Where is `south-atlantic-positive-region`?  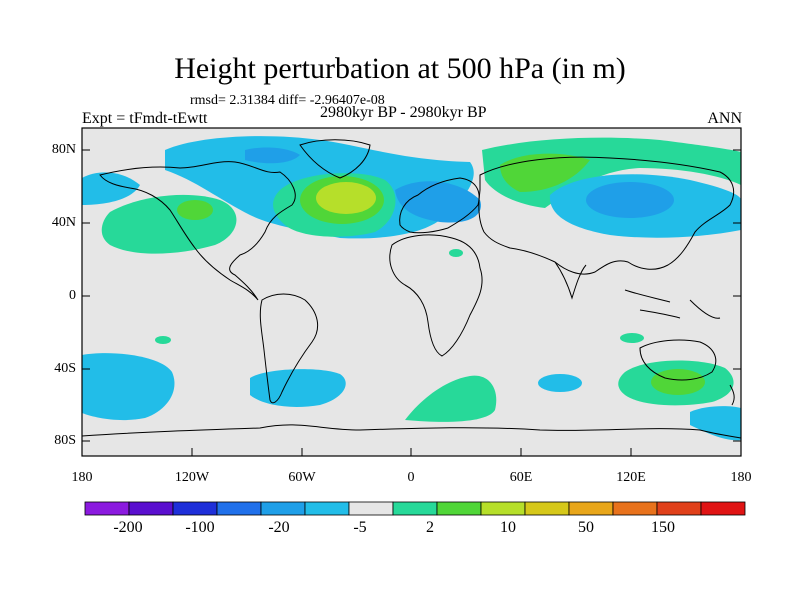 south-atlantic-positive-region is located at coordinates (451, 398).